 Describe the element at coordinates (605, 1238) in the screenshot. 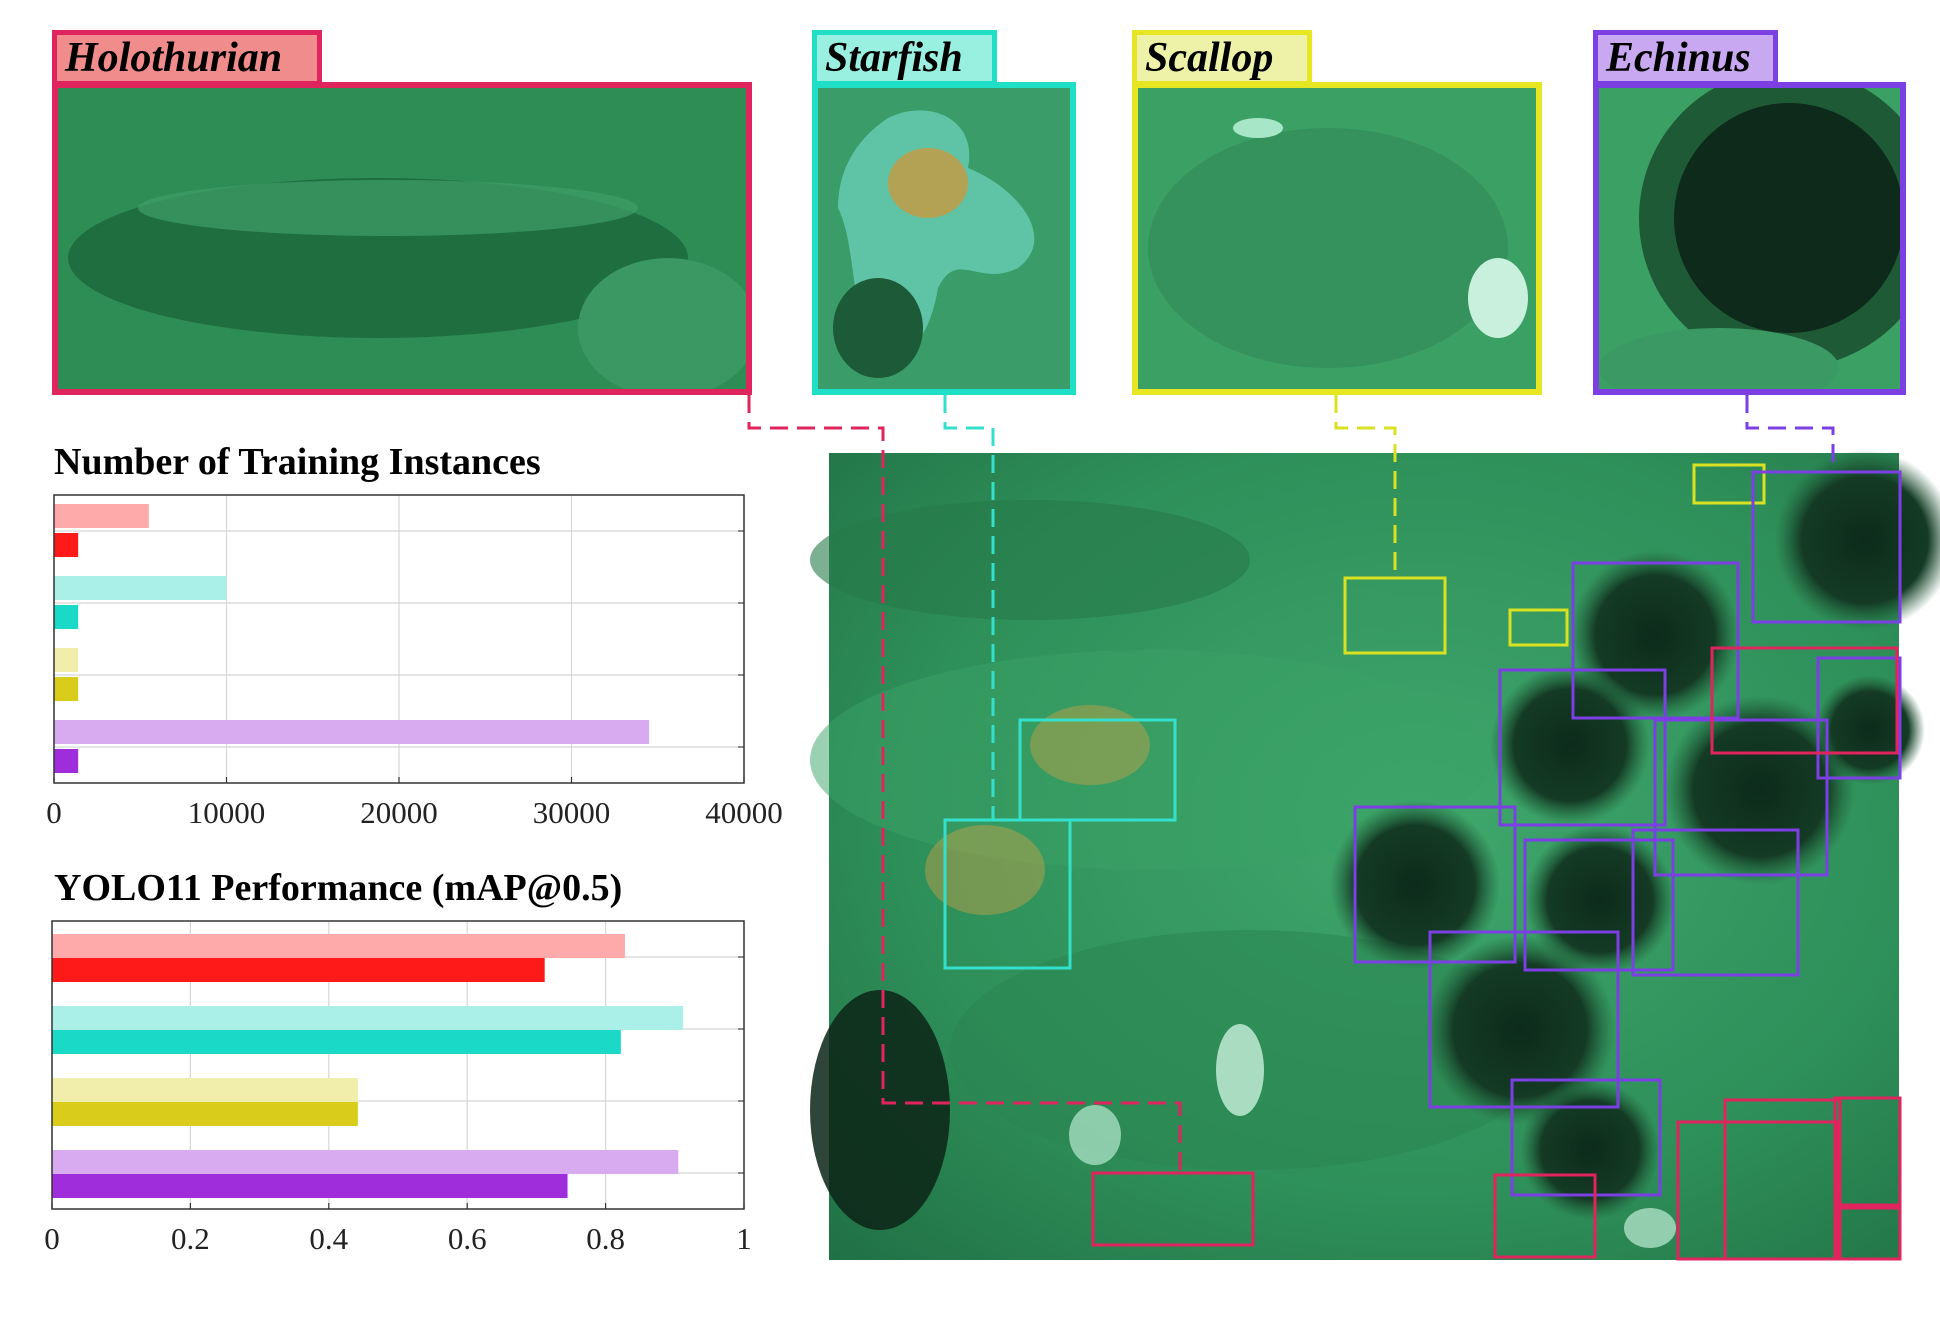

I see `performance-xtick-label: 0.8` at that location.